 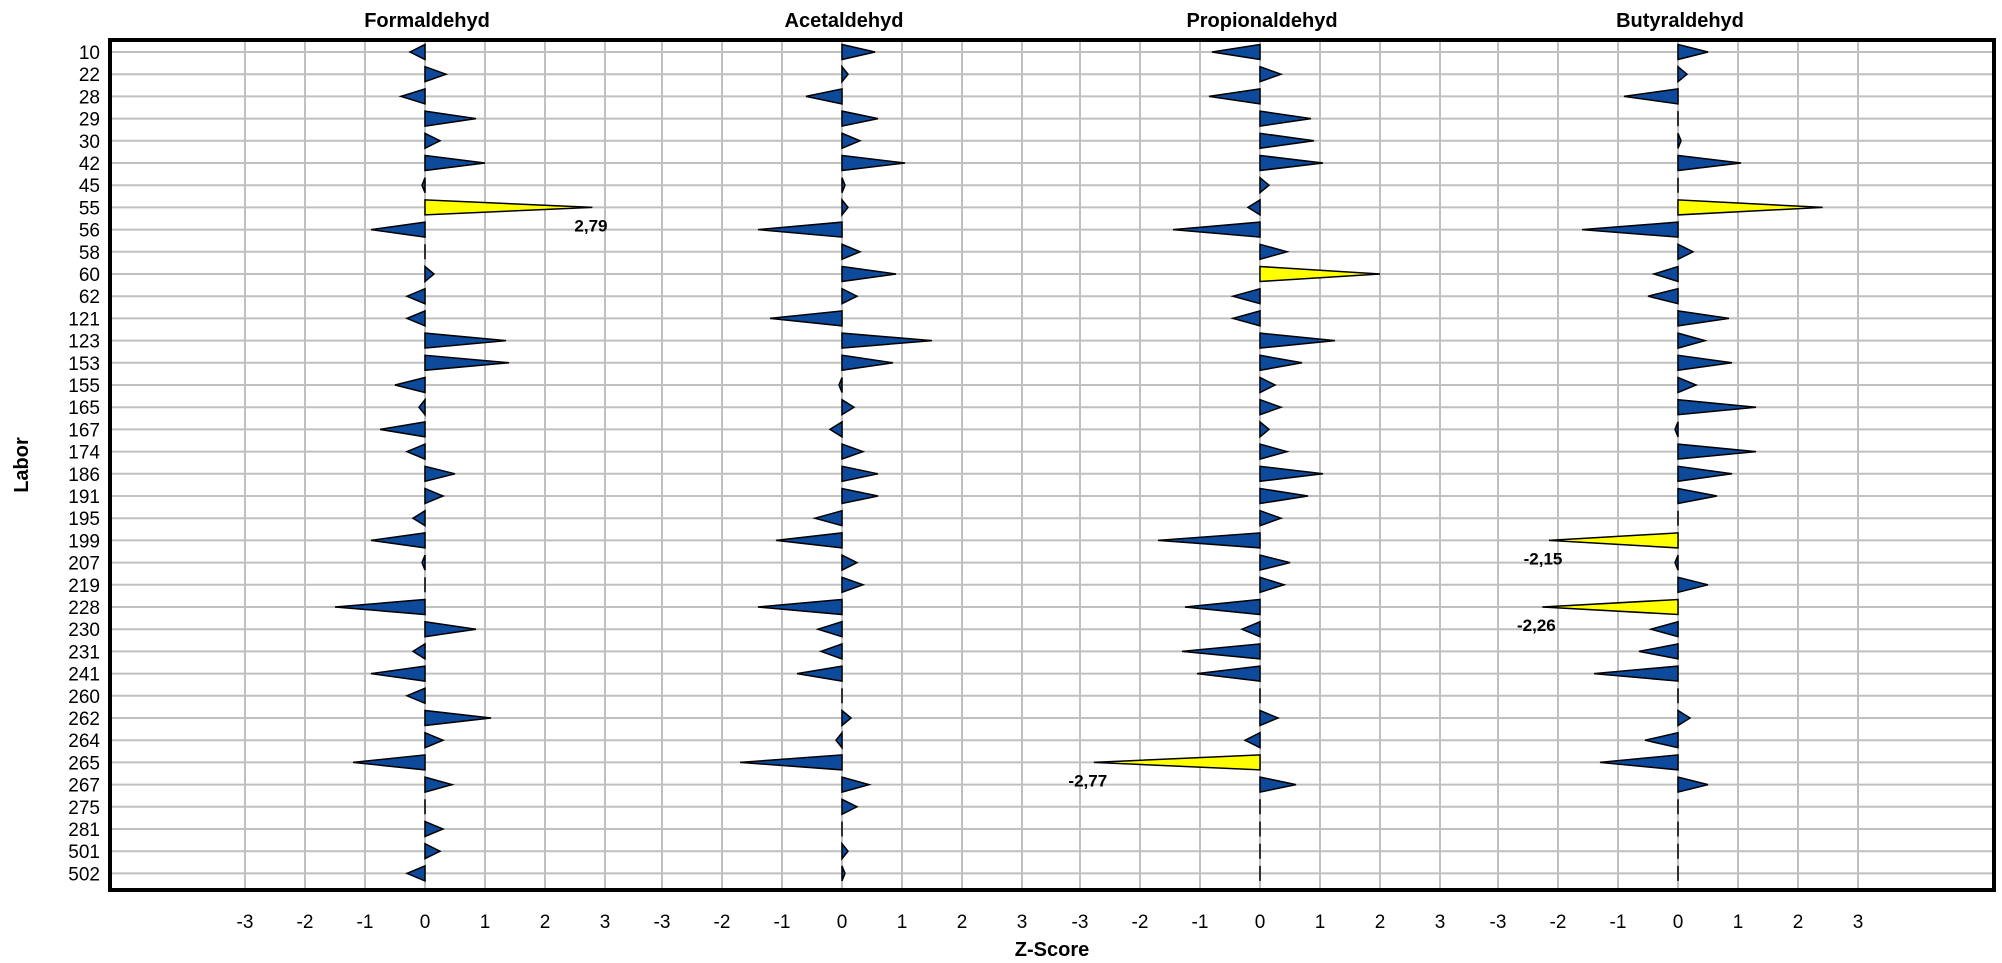 I want to click on y-tick-label: 155, so click(x=84, y=386).